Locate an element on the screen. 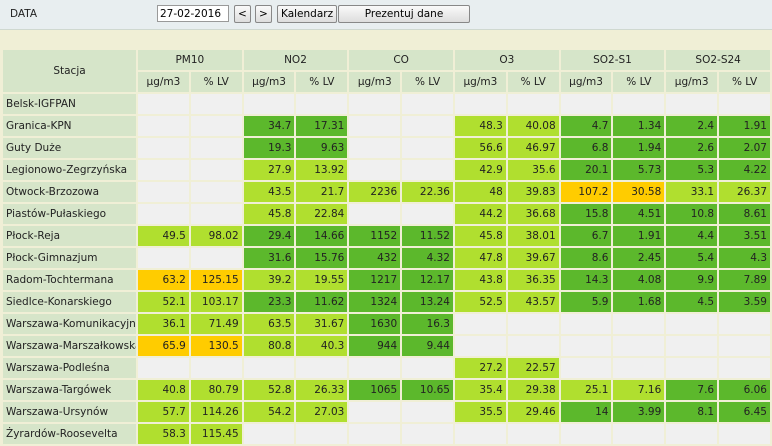 The height and width of the screenshot is (446, 772). value-cell: 5.73 is located at coordinates (639, 170).